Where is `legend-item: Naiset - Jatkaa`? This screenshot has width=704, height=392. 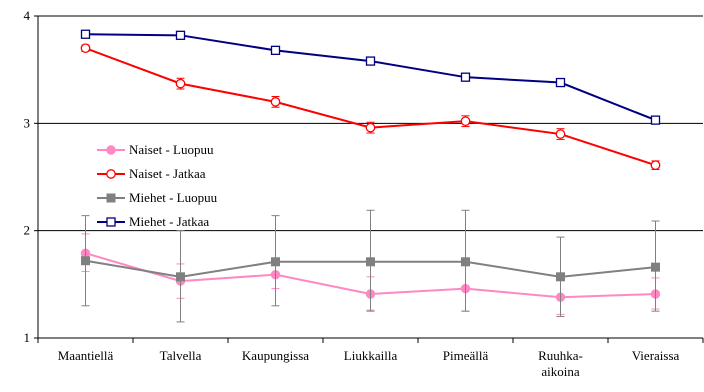
legend-item: Naiset - Jatkaa is located at coordinates (151, 173).